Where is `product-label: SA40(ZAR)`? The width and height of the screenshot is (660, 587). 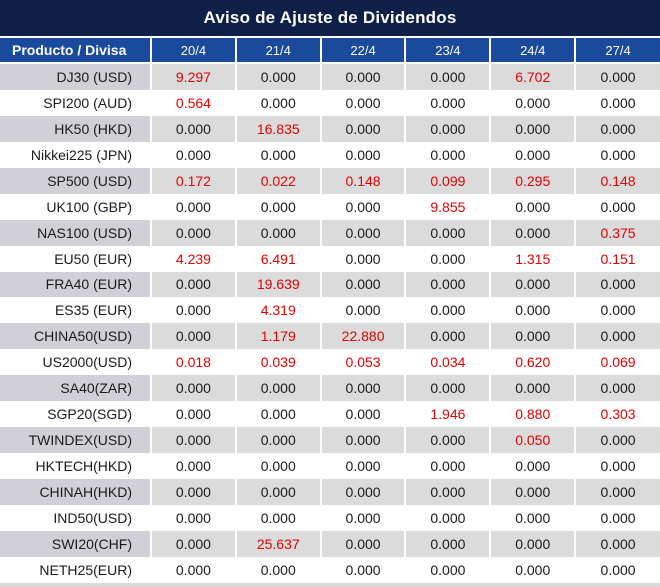
product-label: SA40(ZAR) is located at coordinates (76, 388).